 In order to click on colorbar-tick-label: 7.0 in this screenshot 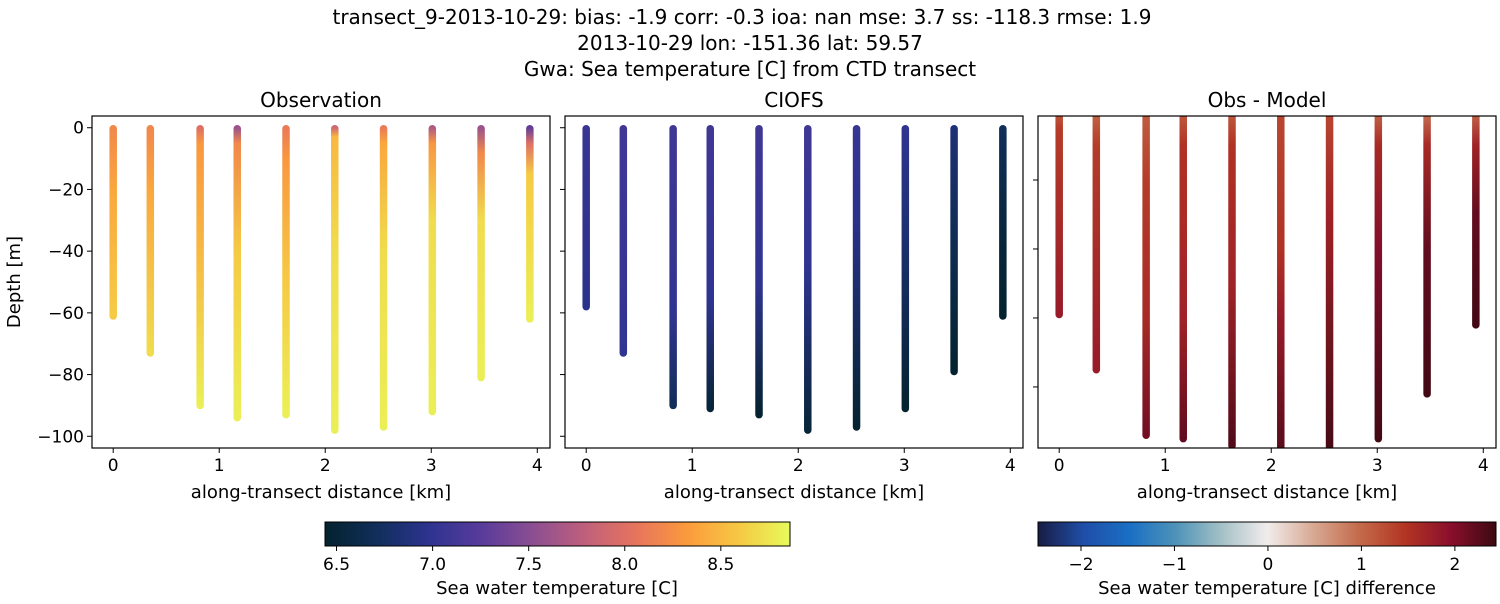, I will do `click(432, 565)`.